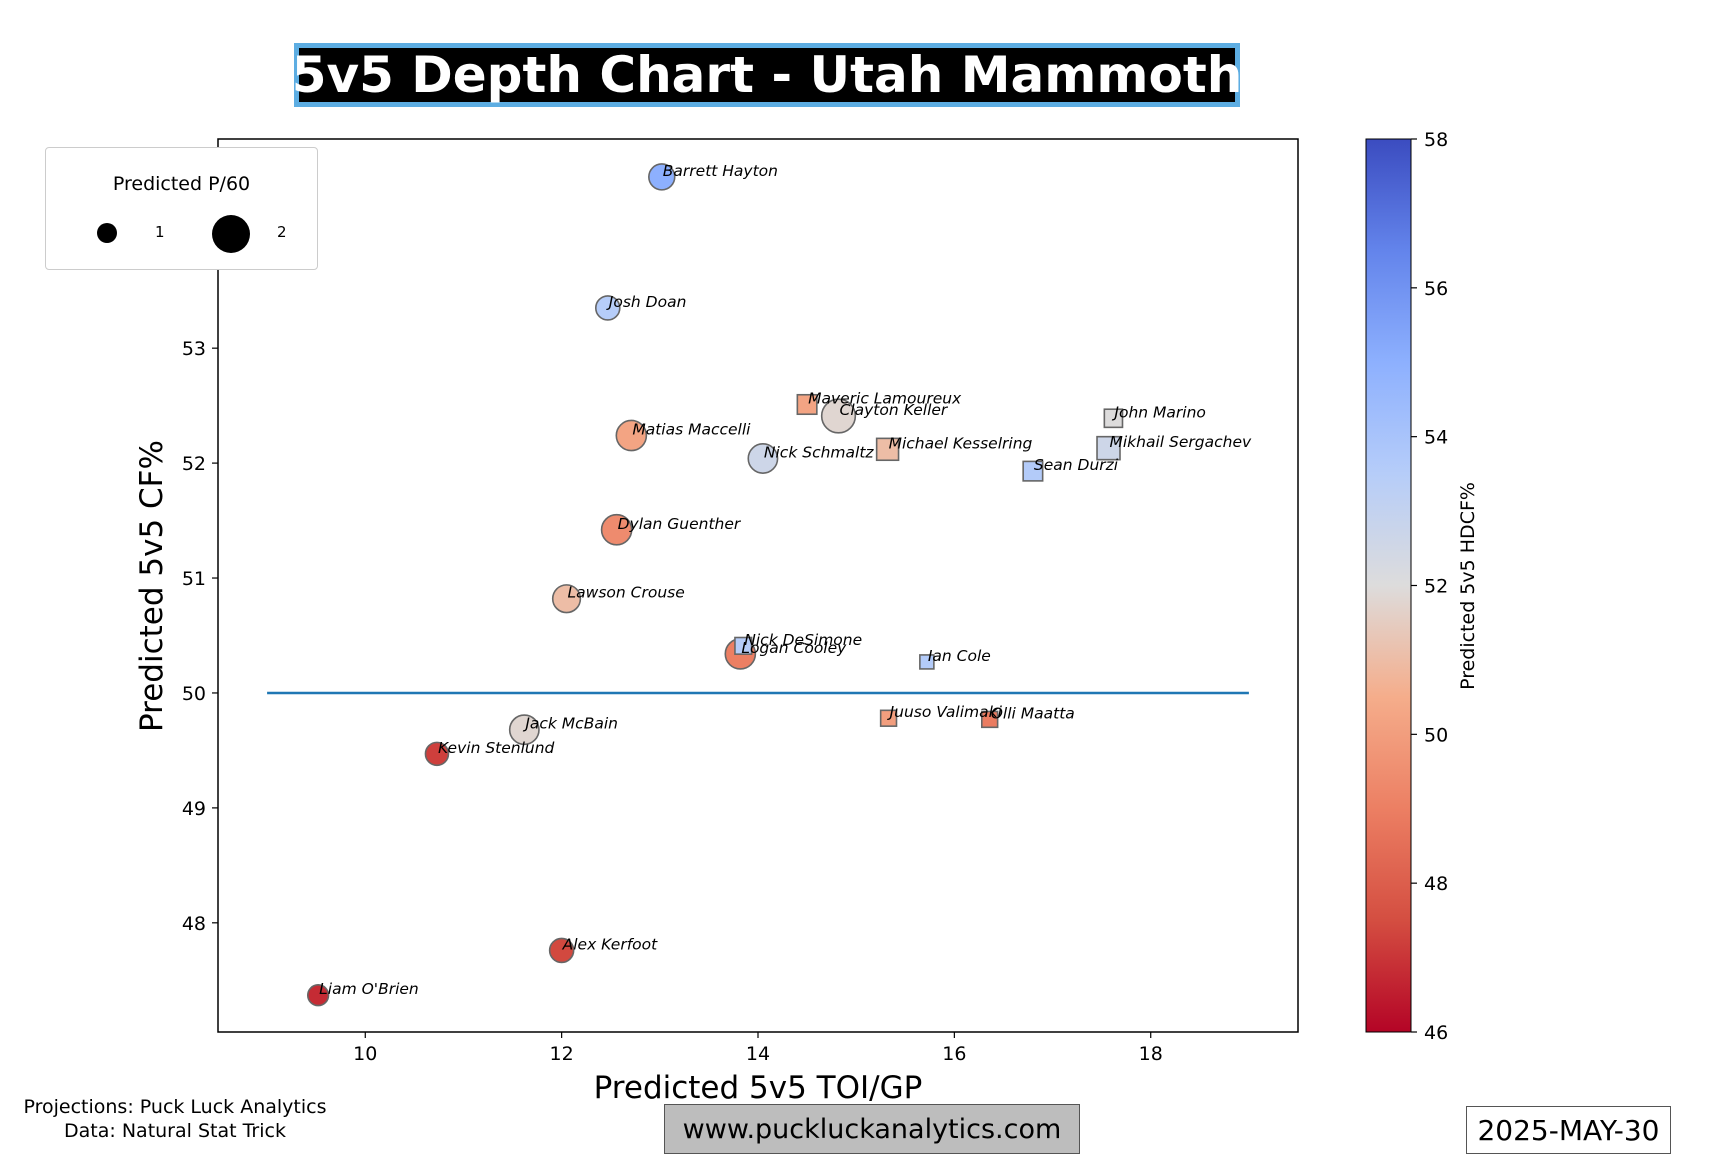  I want to click on y-tick-label: 49, so click(194, 809).